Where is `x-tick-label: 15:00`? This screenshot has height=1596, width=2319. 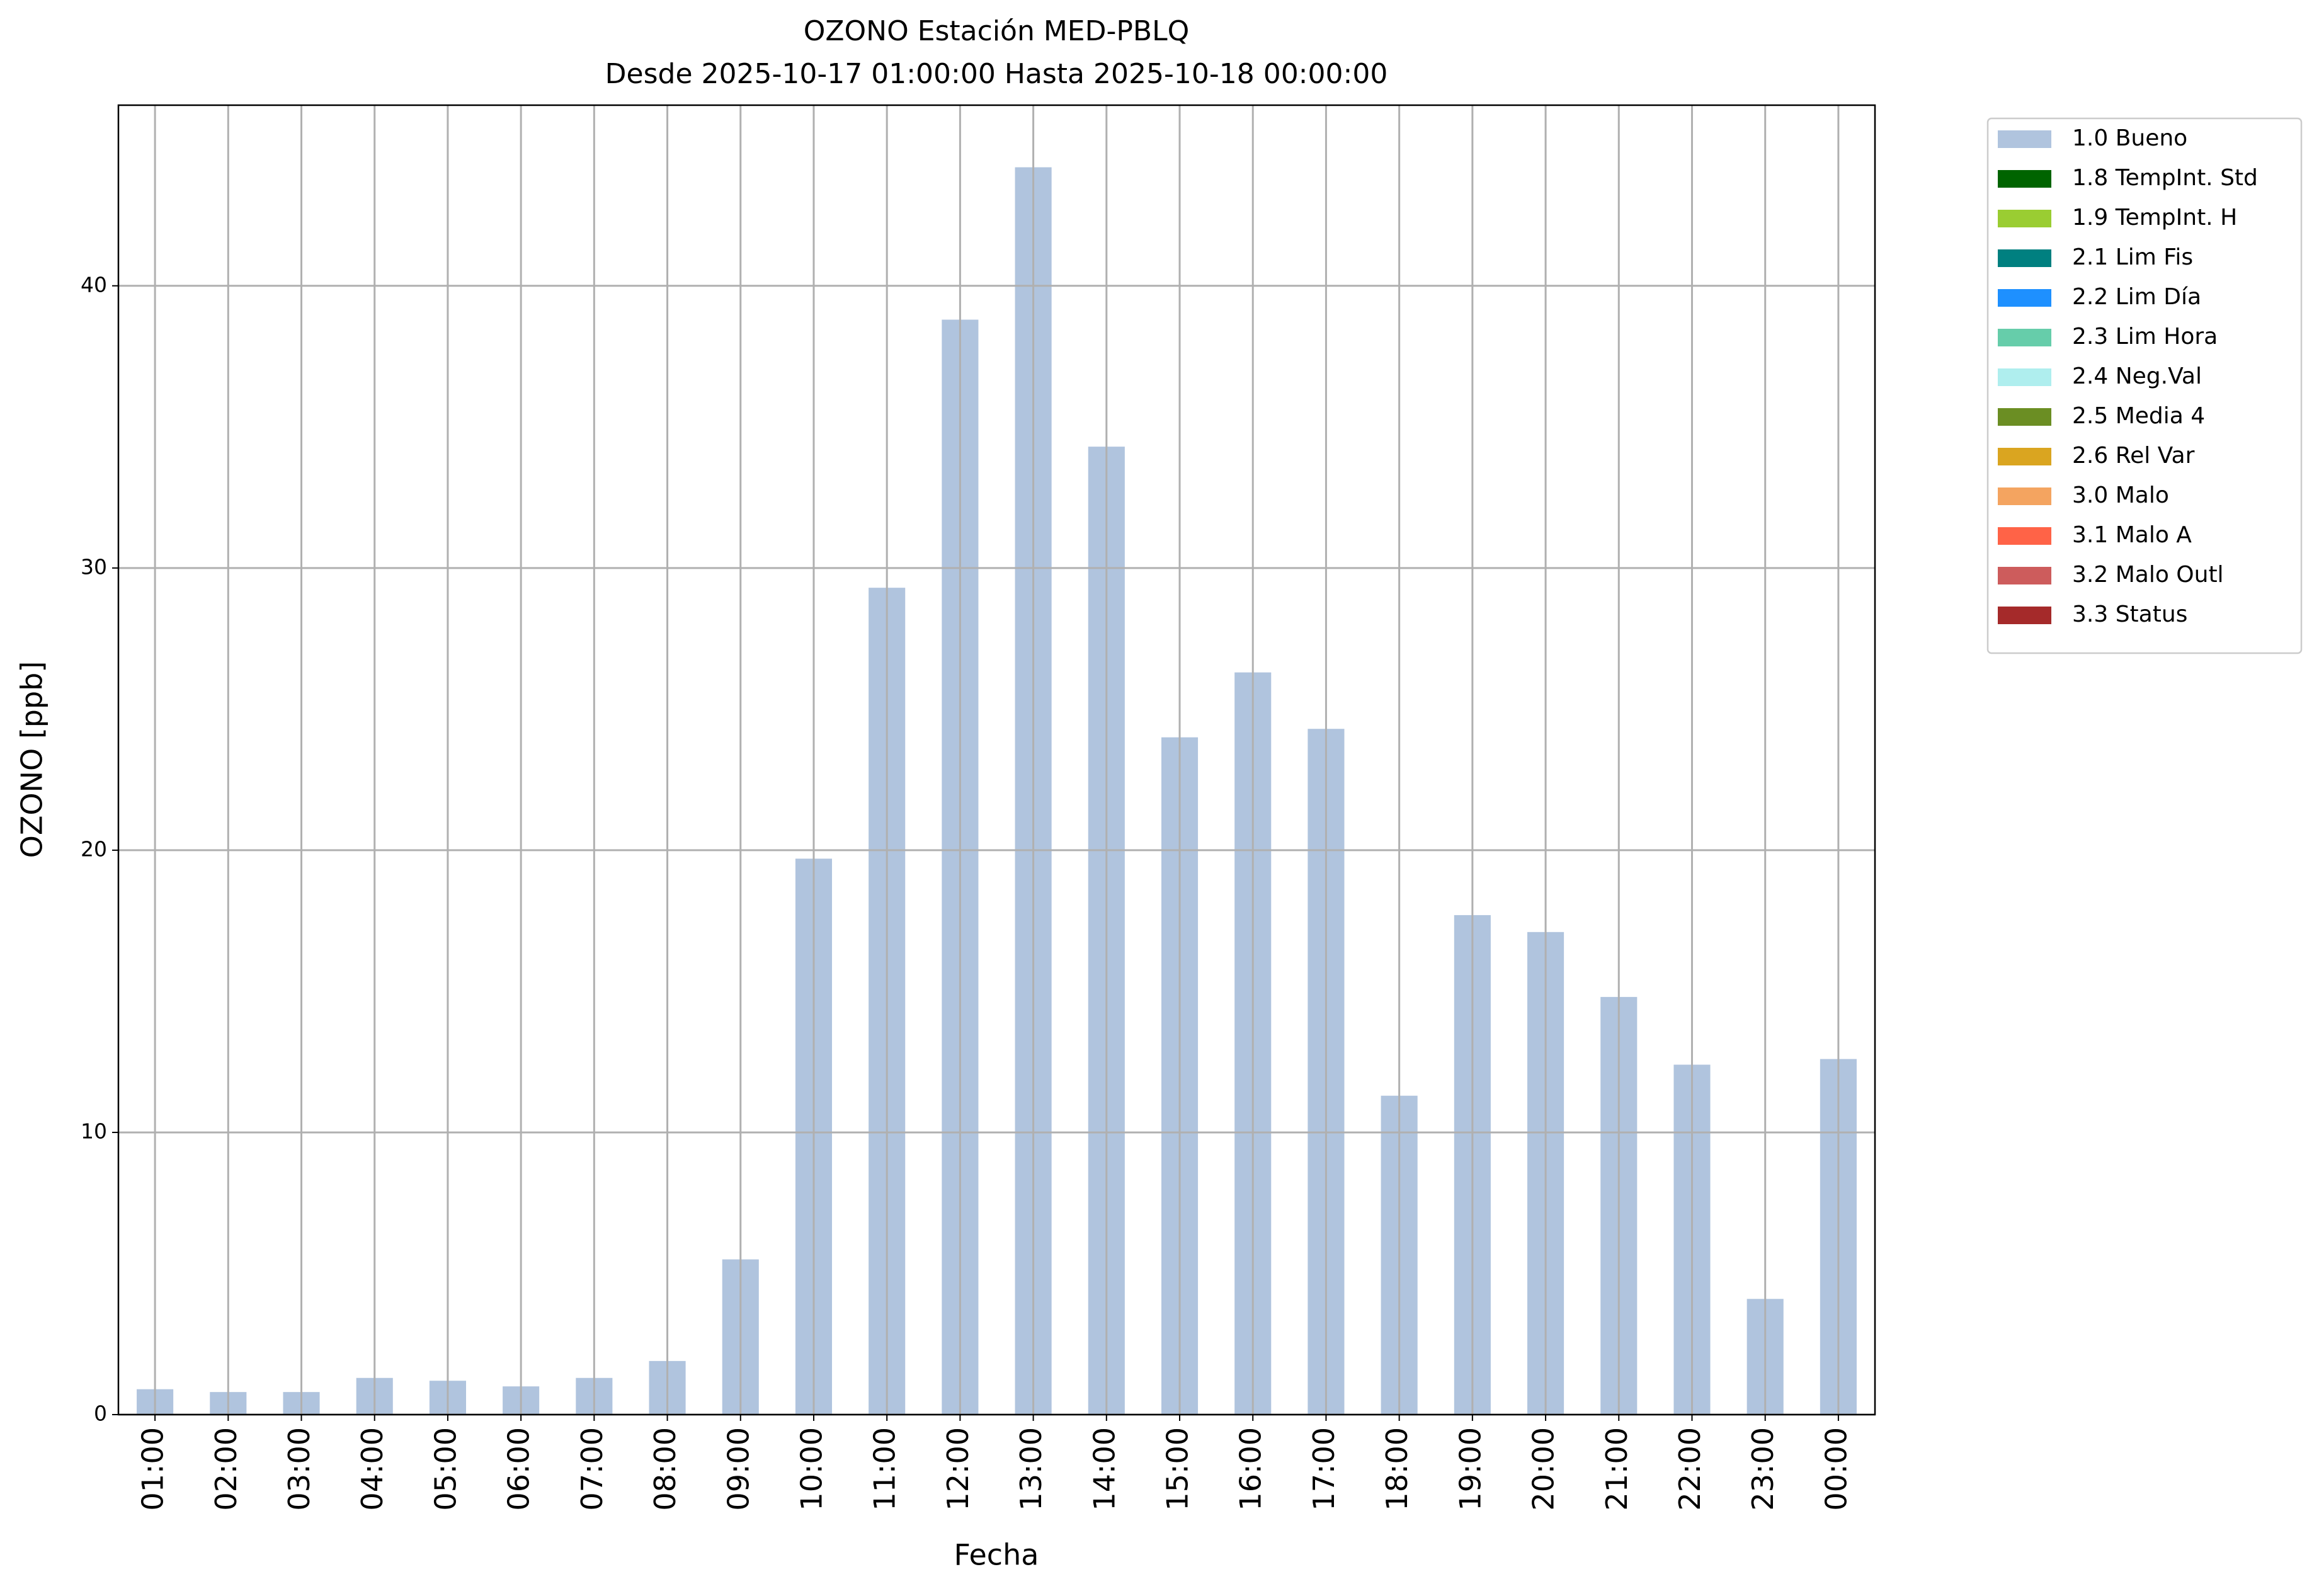 x-tick-label: 15:00 is located at coordinates (1178, 1469).